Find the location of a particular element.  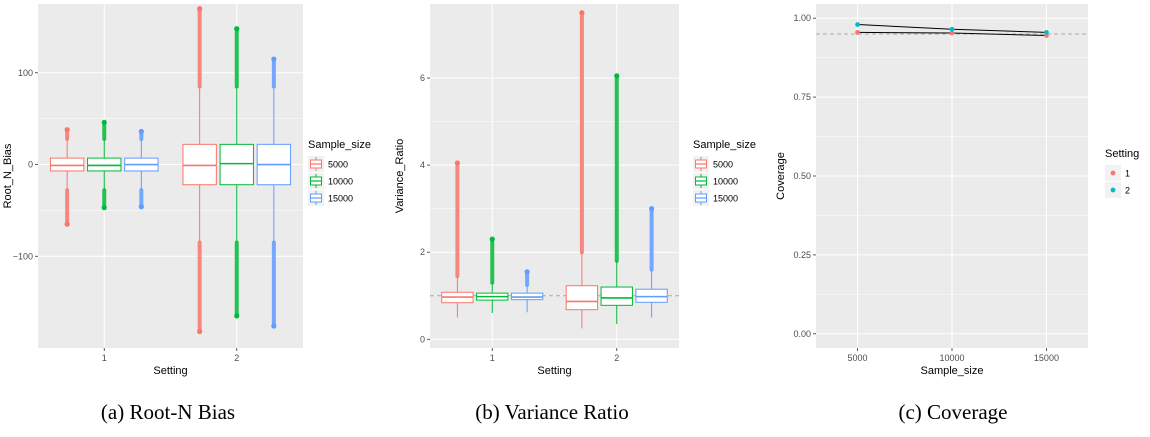

x-tick-label: 15000 is located at coordinates (1046, 358).